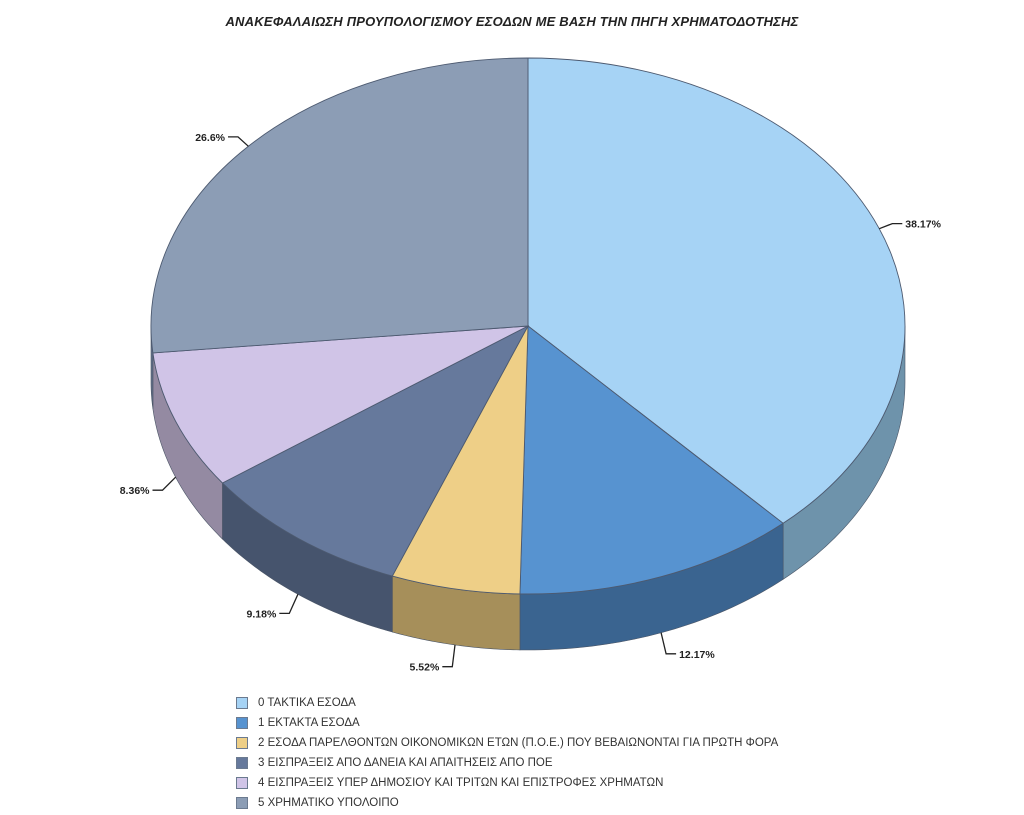  I want to click on pie-value-label-4: 8.36%, so click(135, 491).